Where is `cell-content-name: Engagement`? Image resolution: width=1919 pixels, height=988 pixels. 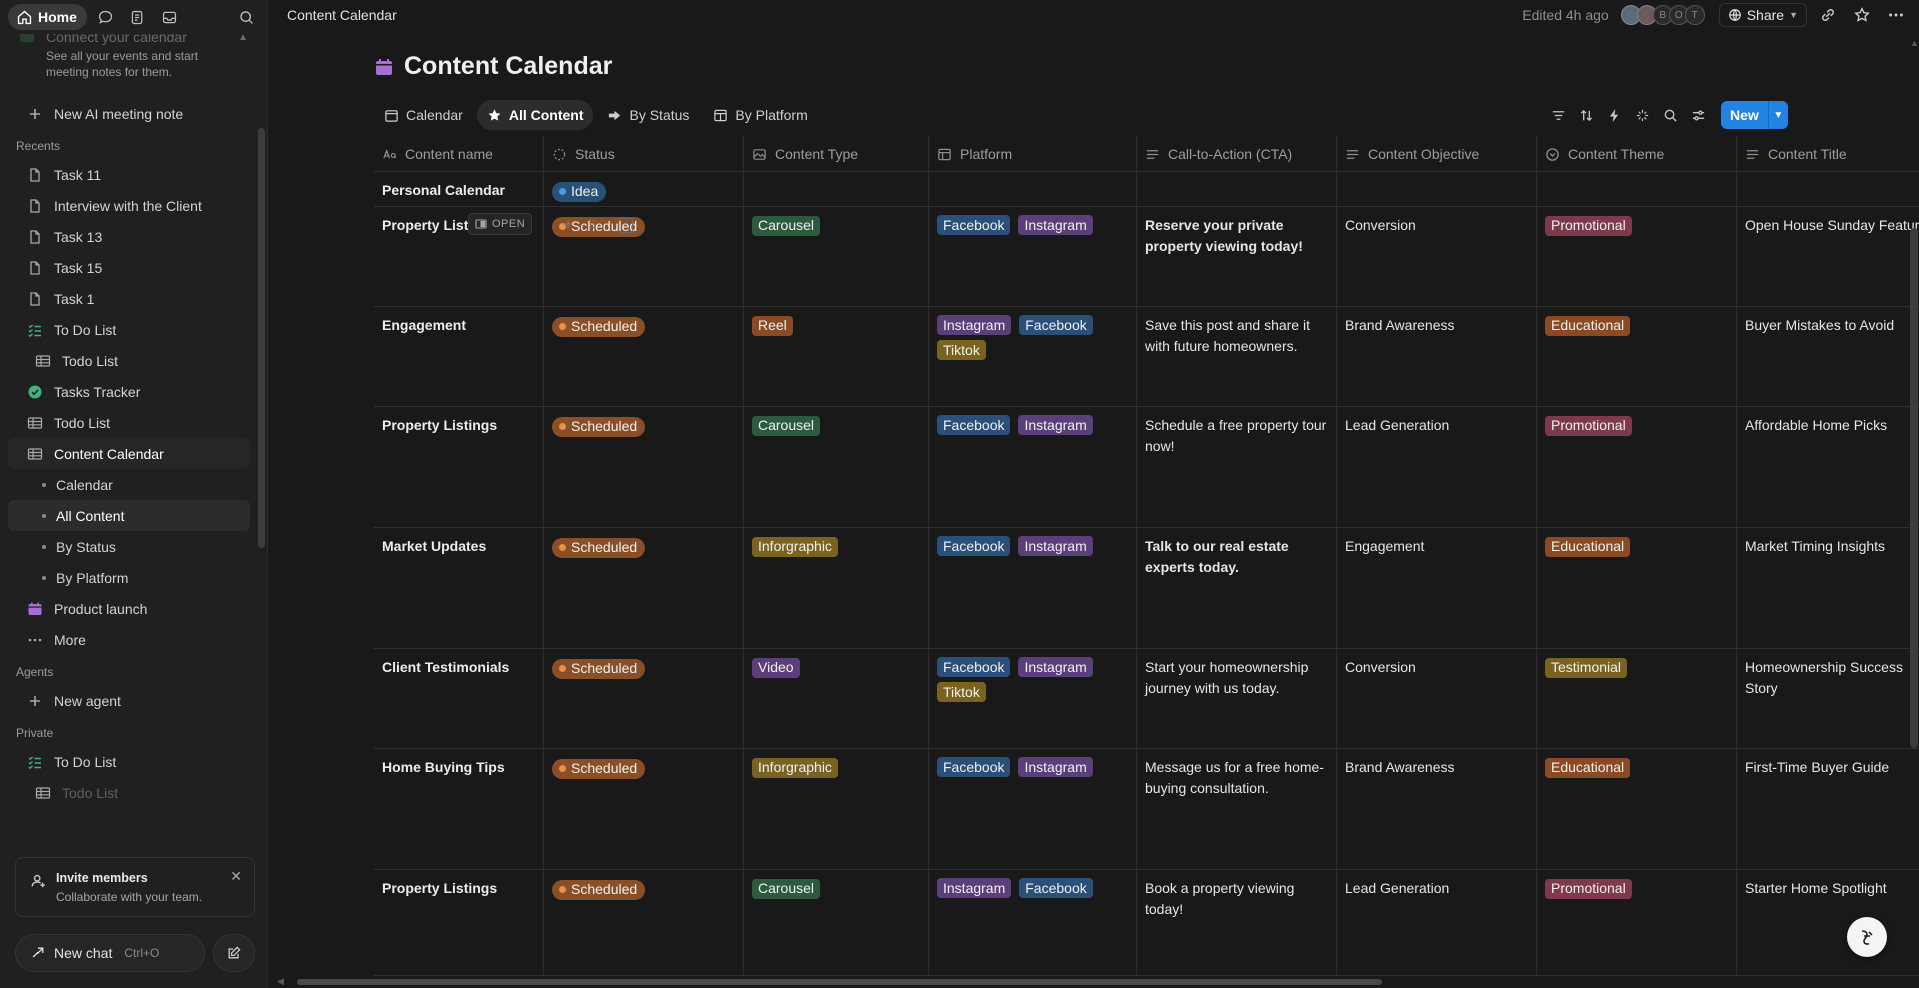
cell-content-name: Engagement is located at coordinates (459, 357).